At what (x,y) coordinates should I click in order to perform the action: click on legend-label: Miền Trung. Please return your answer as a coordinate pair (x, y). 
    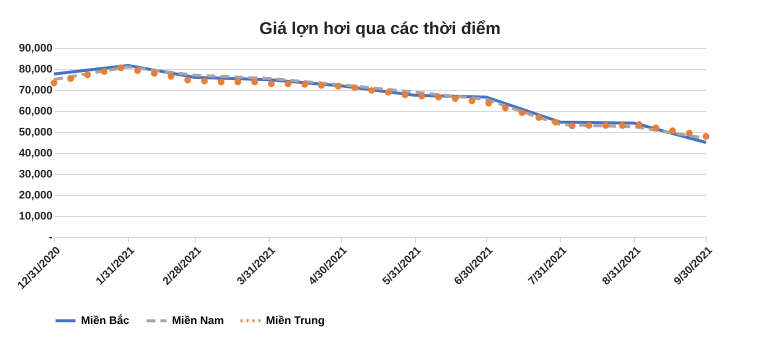
    Looking at the image, I should click on (295, 320).